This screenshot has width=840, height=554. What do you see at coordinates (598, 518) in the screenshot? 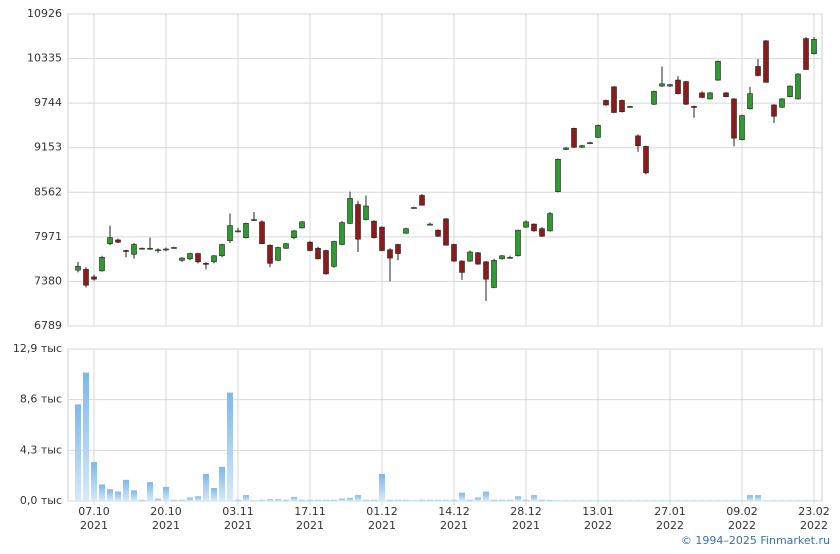
I see `x-tick-label: 13.01 2022` at bounding box center [598, 518].